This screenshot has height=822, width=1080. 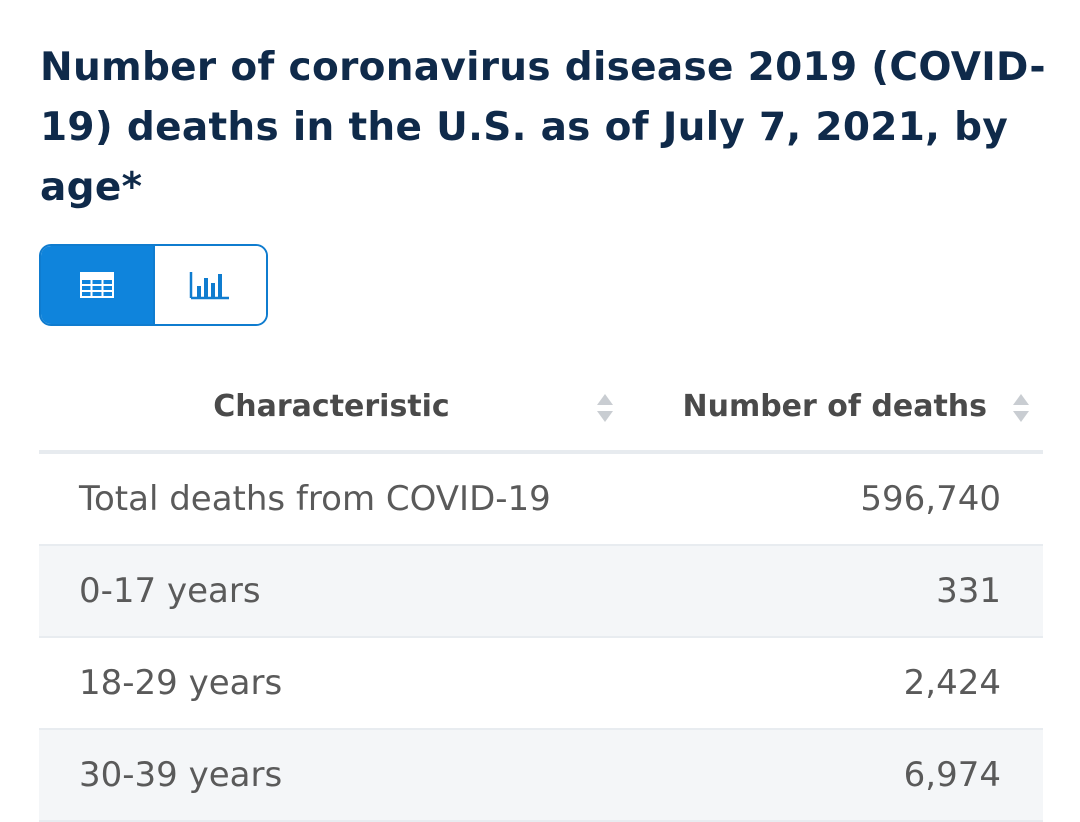 I want to click on view-toggle, so click(x=153, y=285).